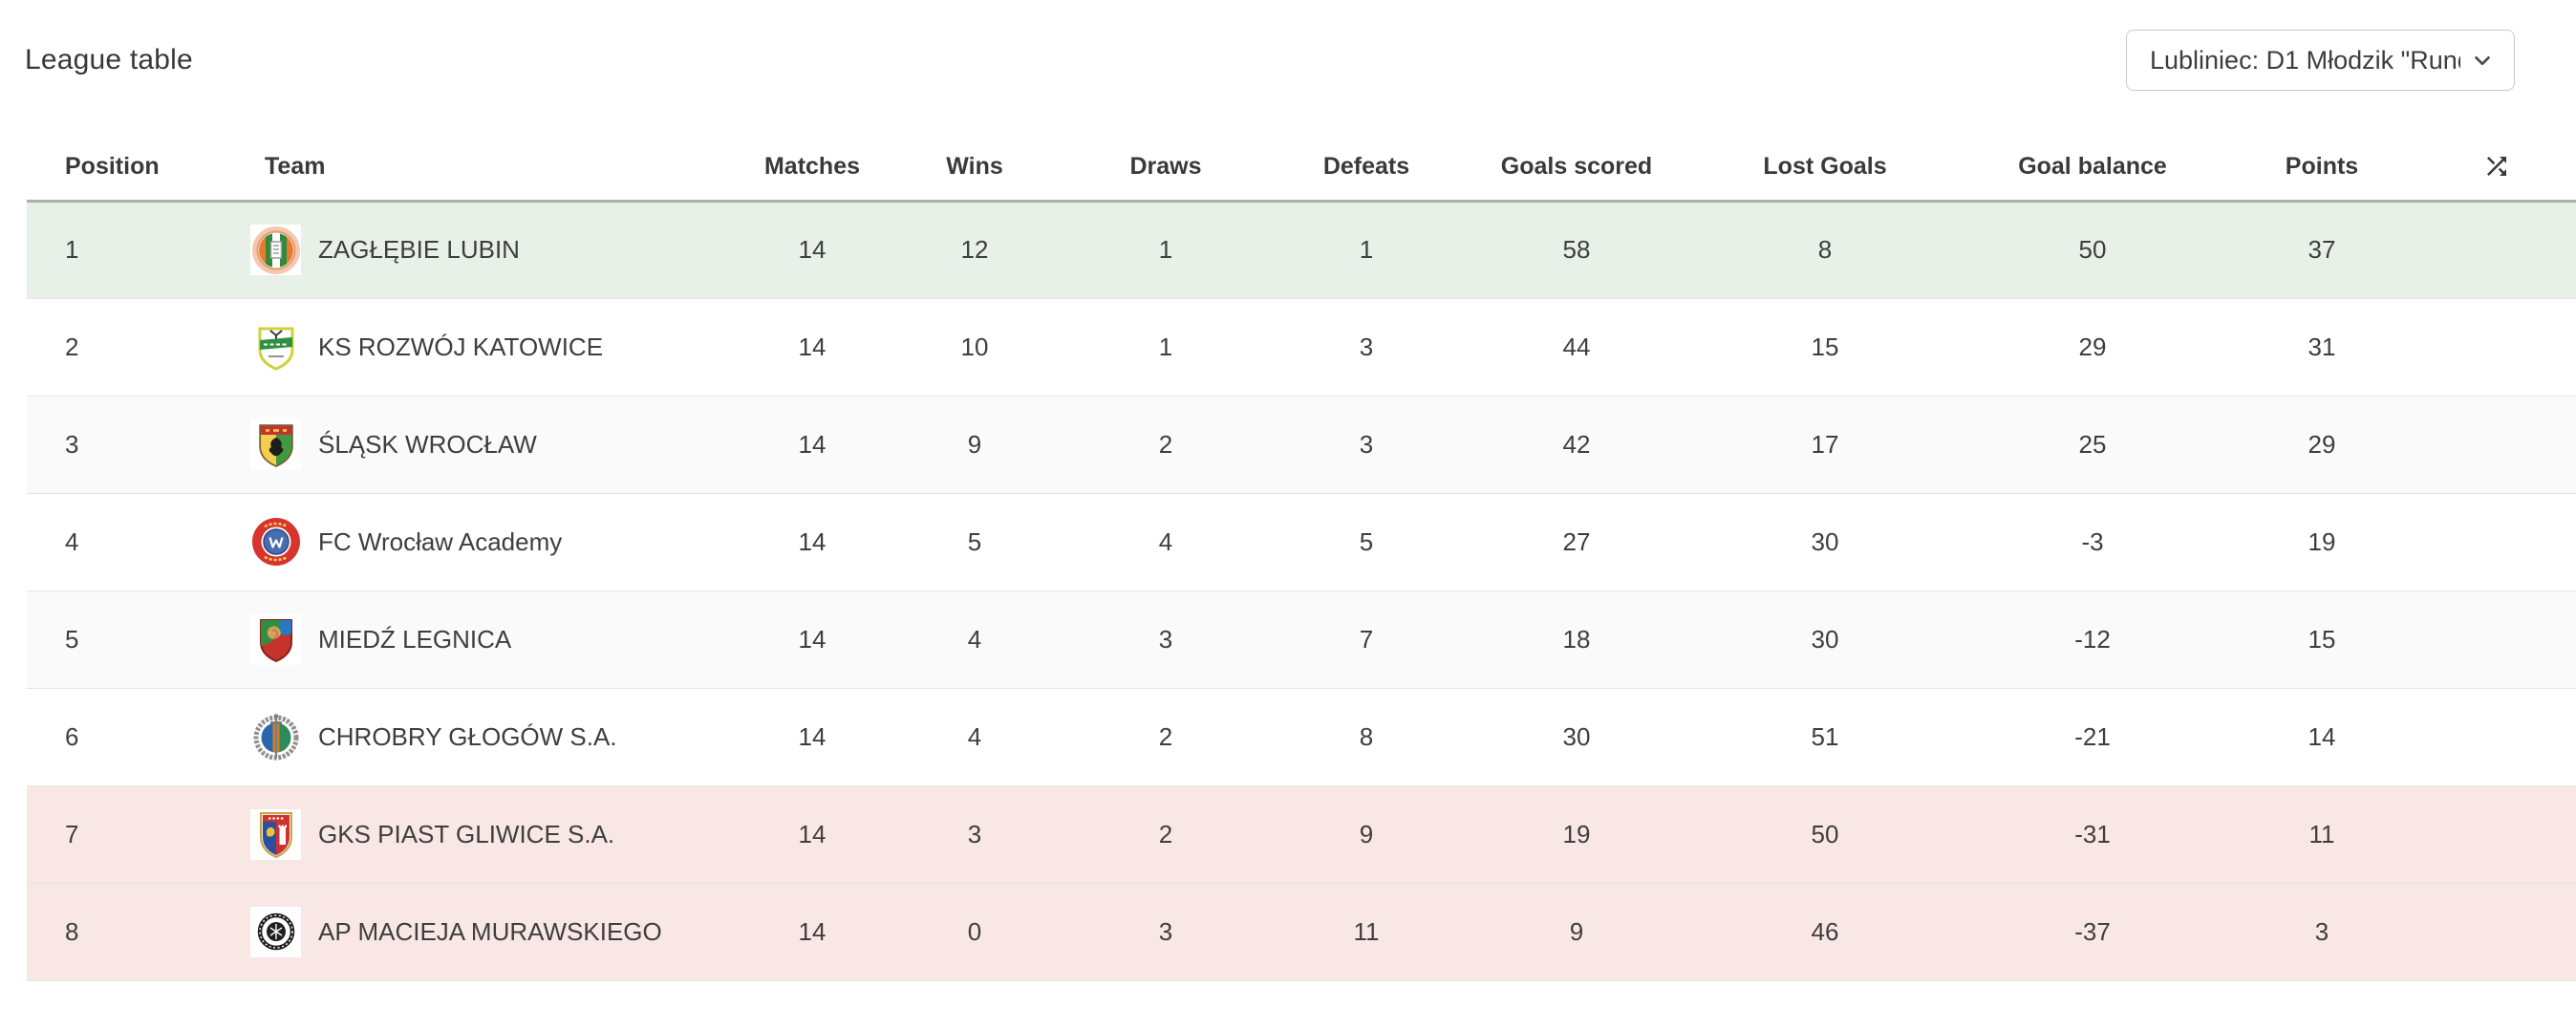  Describe the element at coordinates (72, 541) in the screenshot. I see `position-cell: 4` at that location.